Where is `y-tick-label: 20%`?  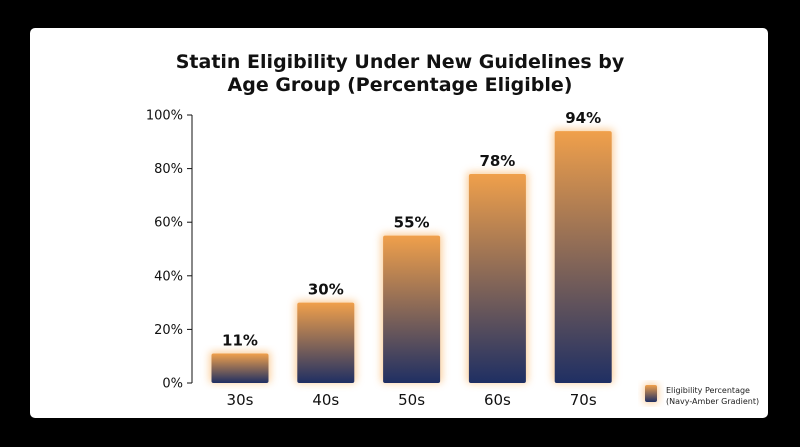
y-tick-label: 20% is located at coordinates (168, 330).